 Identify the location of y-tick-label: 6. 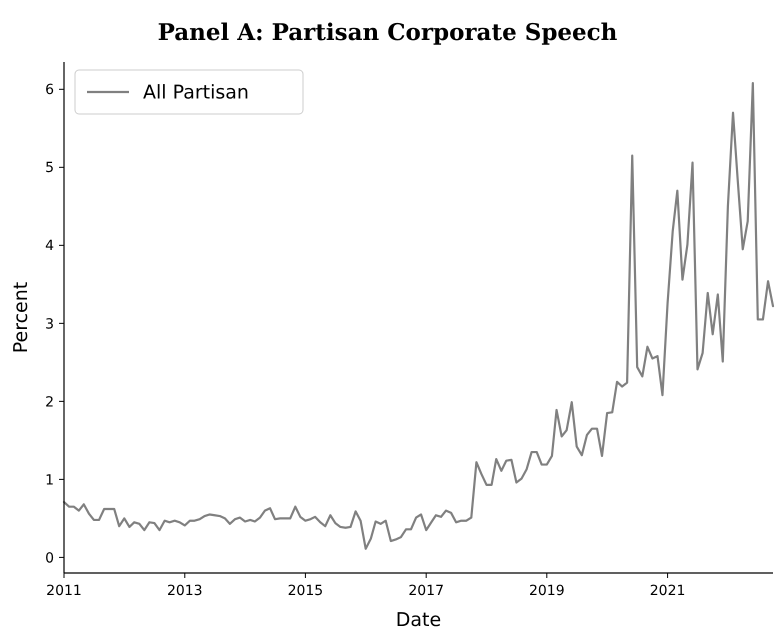
(49, 90).